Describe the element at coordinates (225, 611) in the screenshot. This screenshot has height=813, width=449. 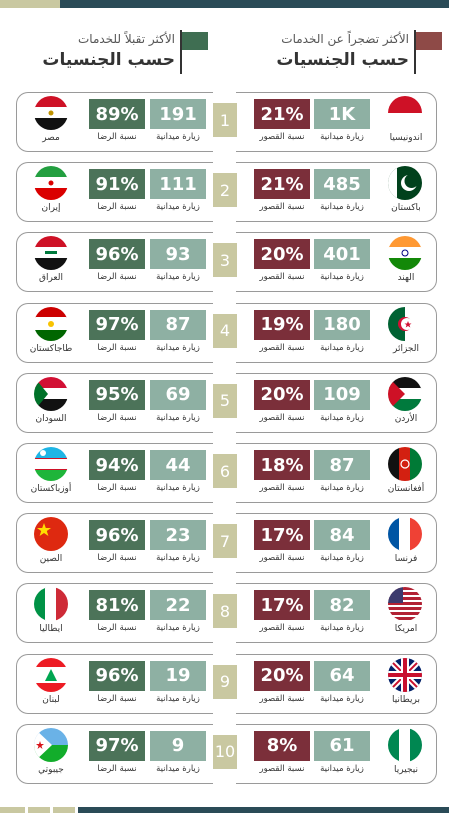
I see `rank-badge: 8` at that location.